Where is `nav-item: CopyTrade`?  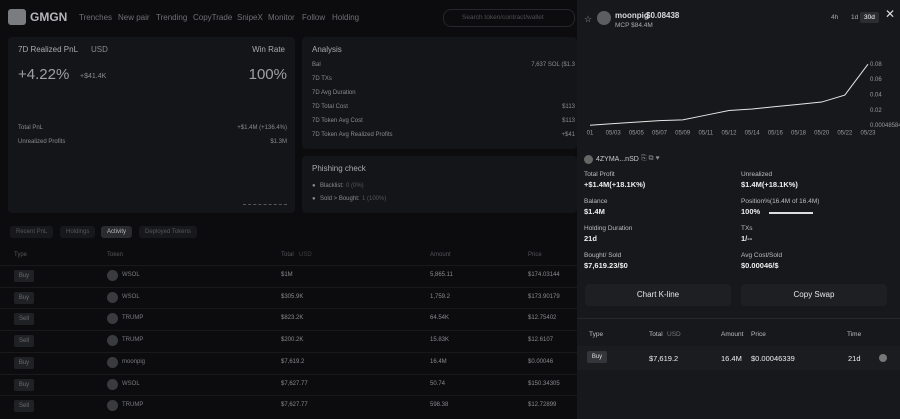 nav-item: CopyTrade is located at coordinates (213, 17).